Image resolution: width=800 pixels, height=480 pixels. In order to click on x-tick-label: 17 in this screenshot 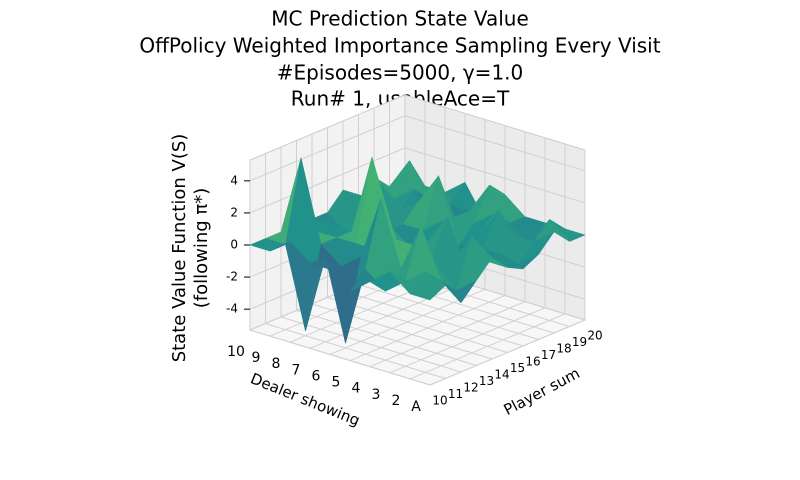, I will do `click(548, 355)`.